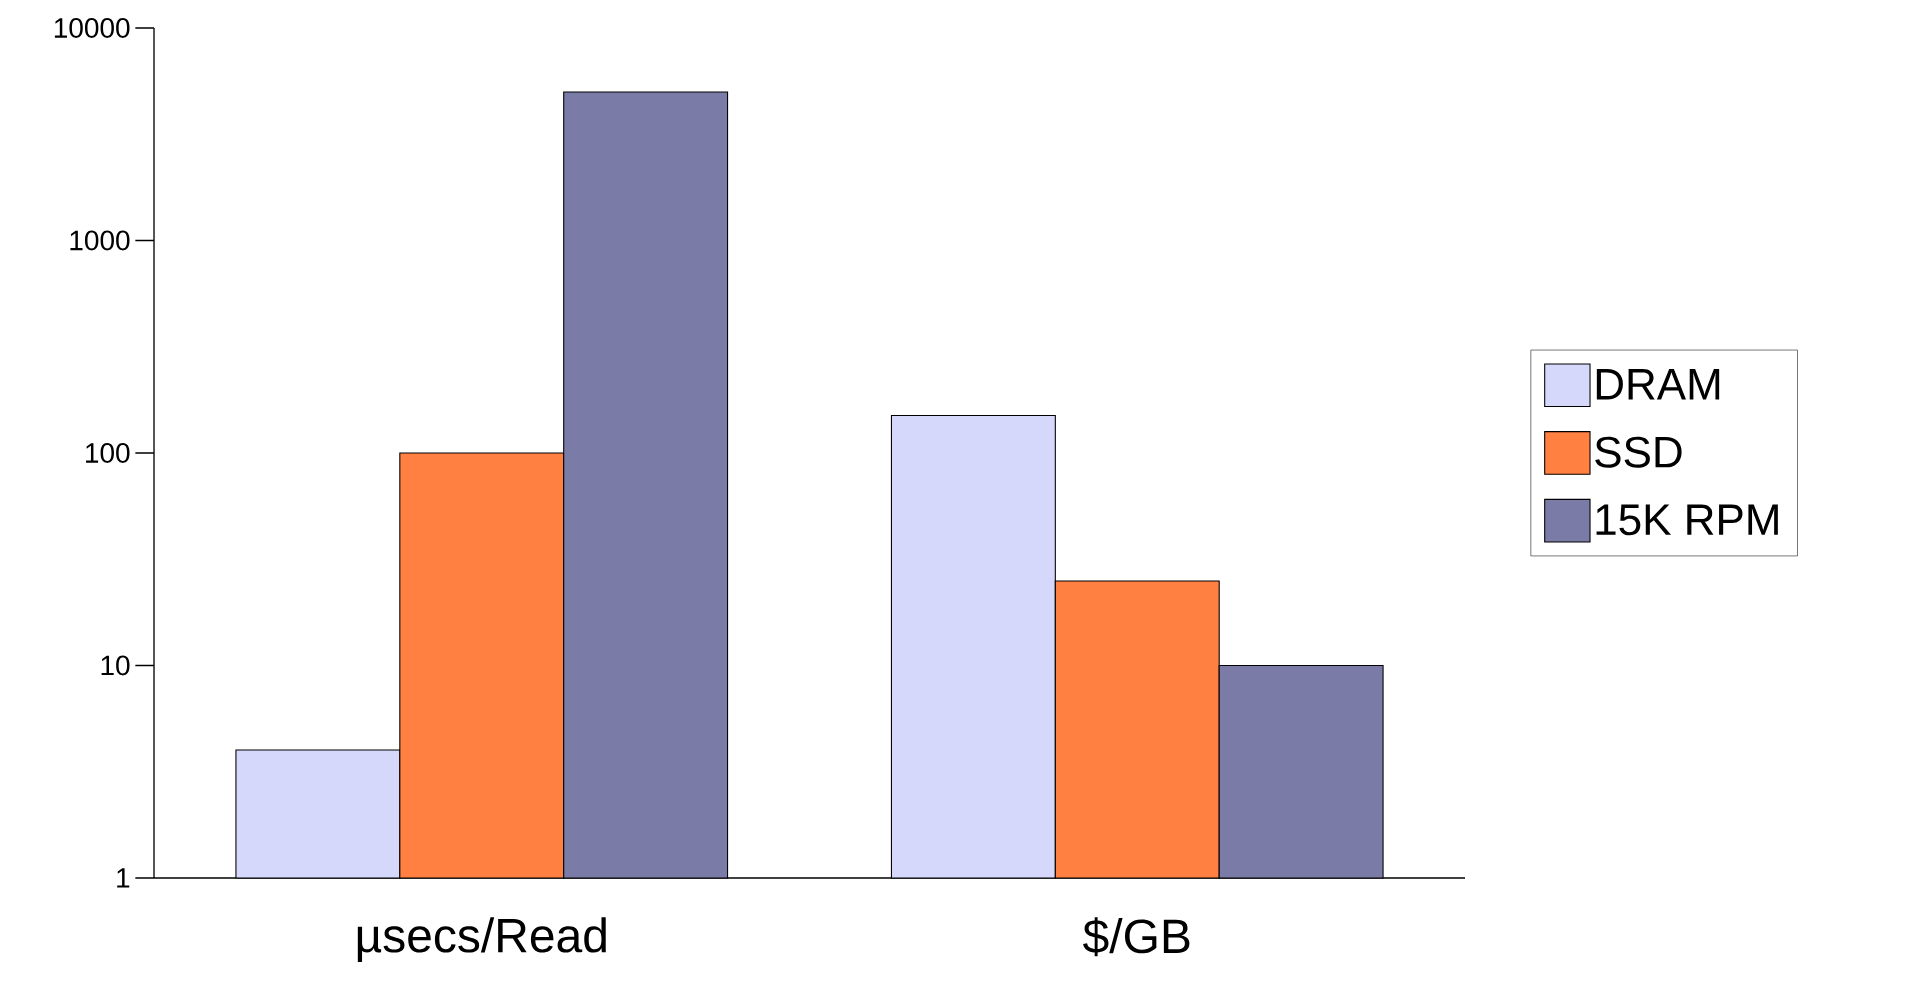  I want to click on legend-label: 15K RPM, so click(1687, 520).